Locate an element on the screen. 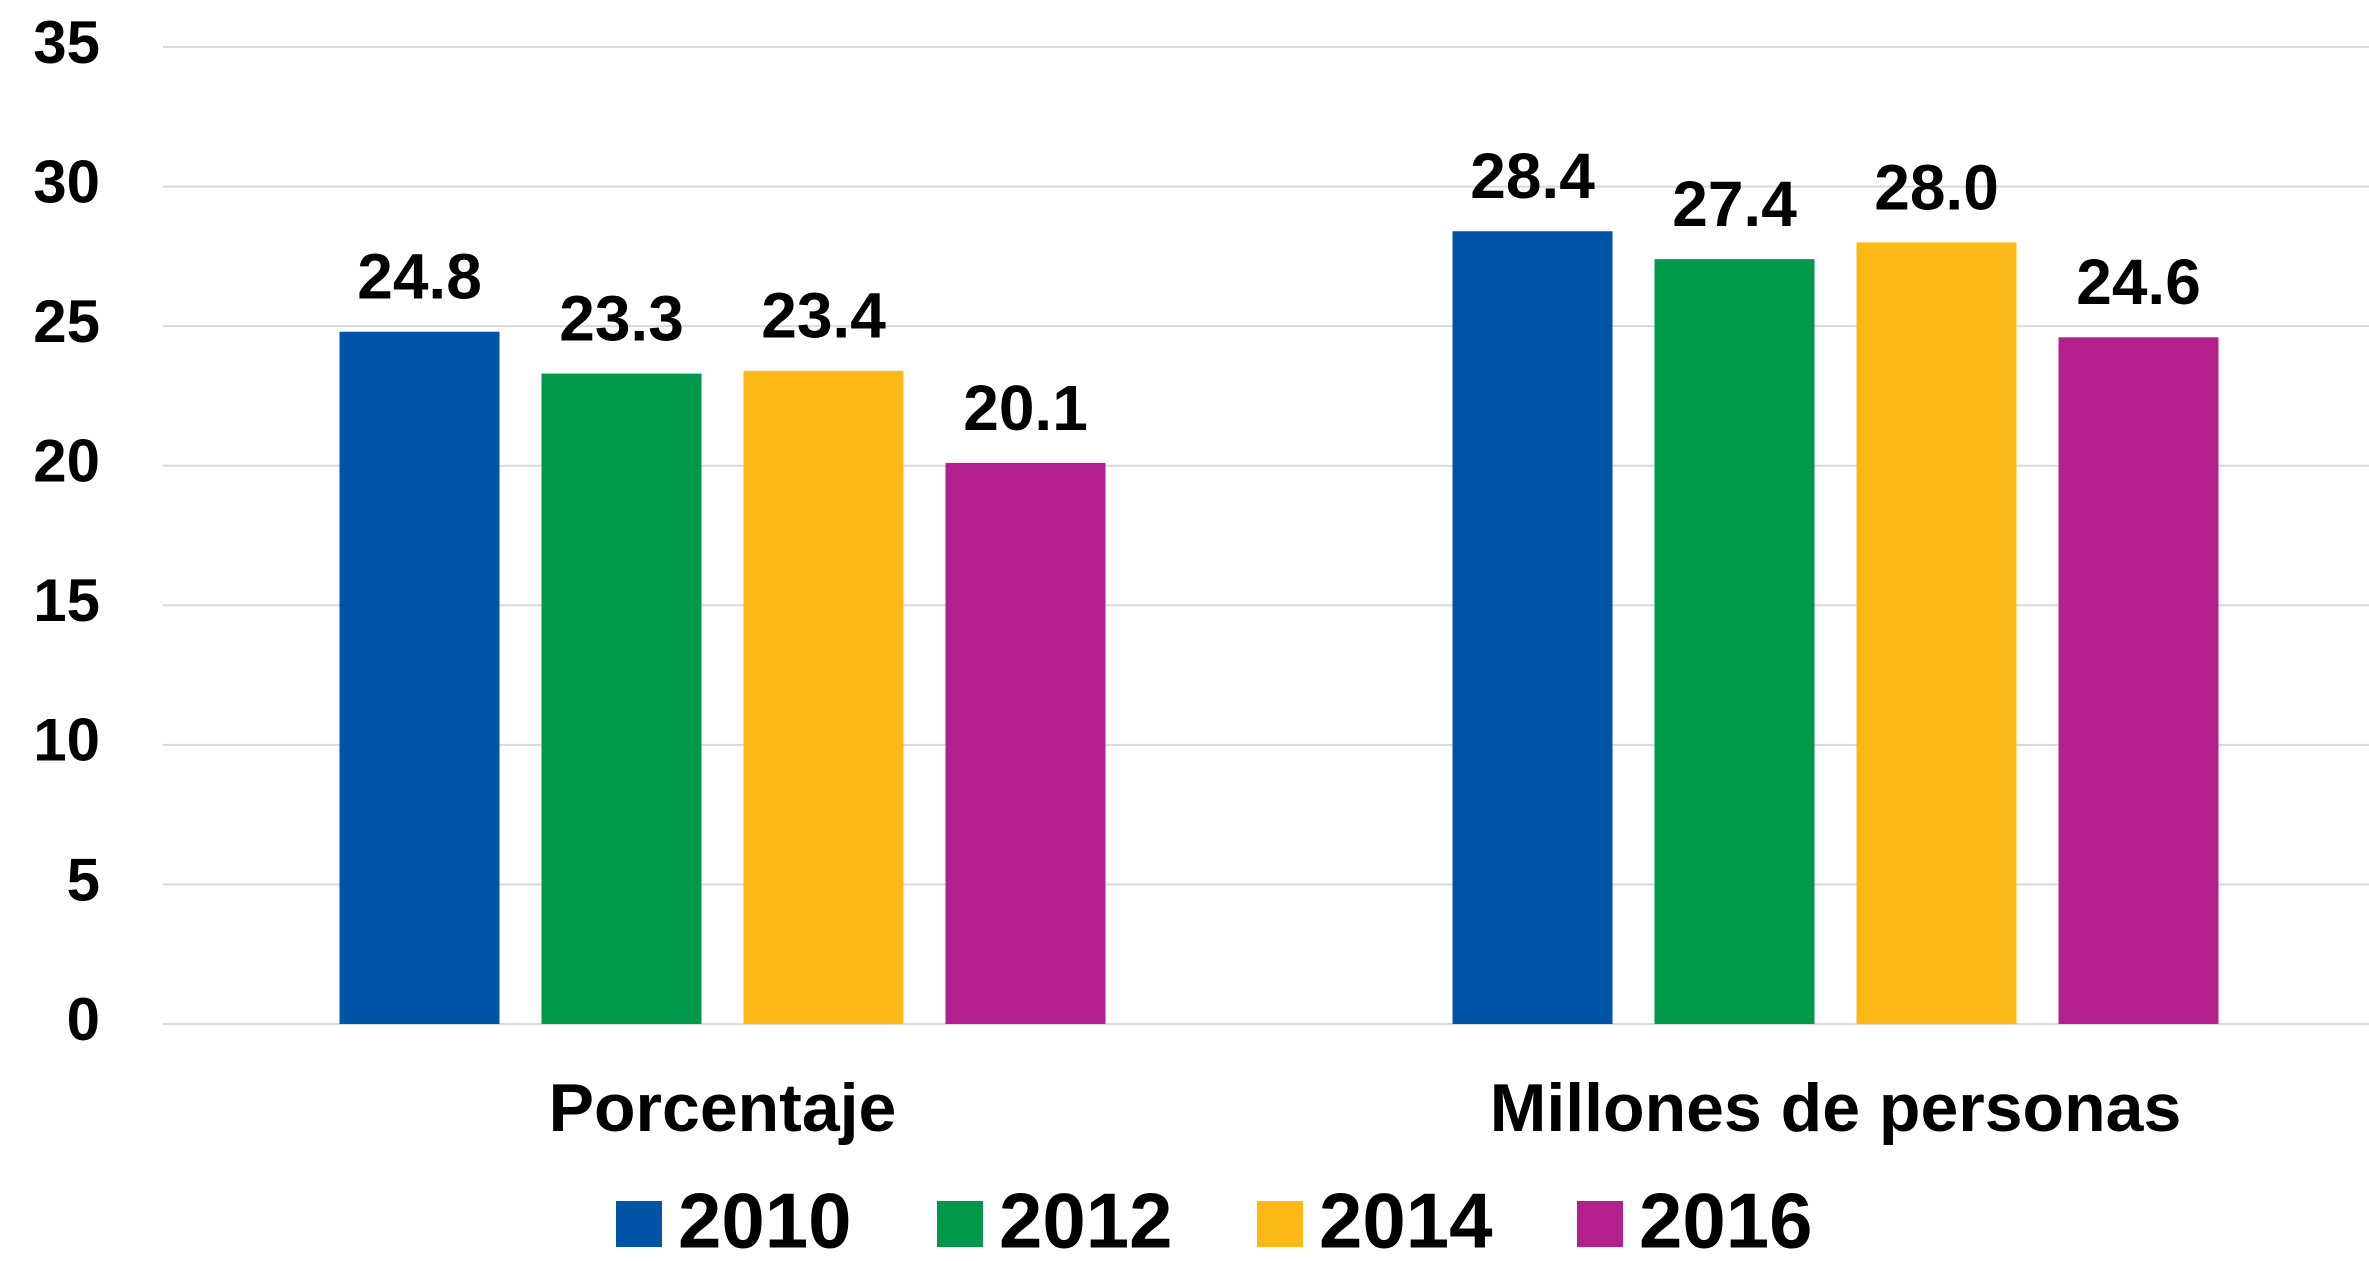  y-tick-label: 35 is located at coordinates (66, 42).